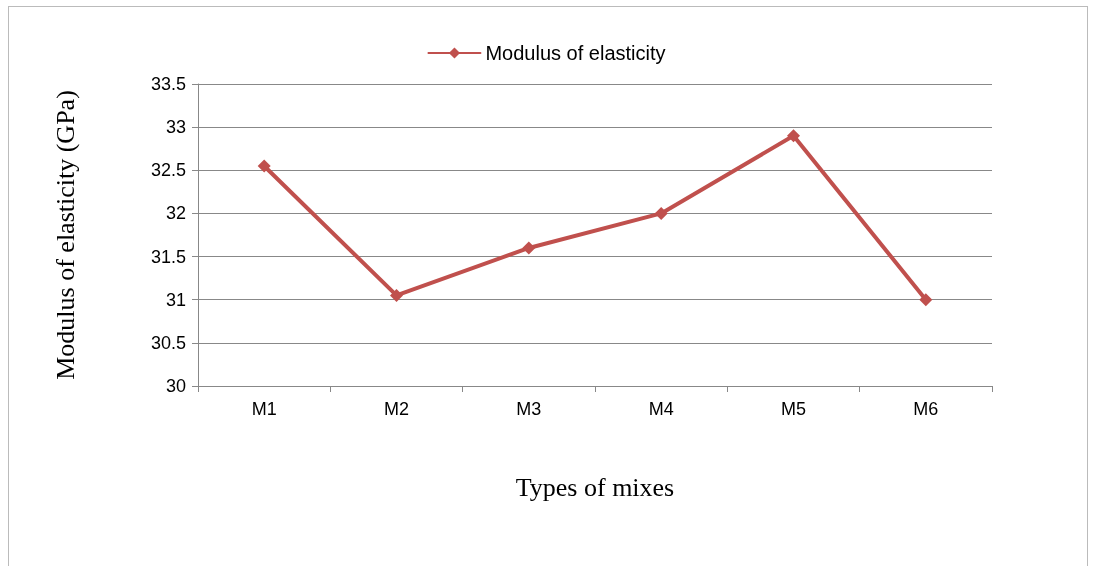 The height and width of the screenshot is (566, 1093). I want to click on y-tick-label: 32.5, so click(168, 170).